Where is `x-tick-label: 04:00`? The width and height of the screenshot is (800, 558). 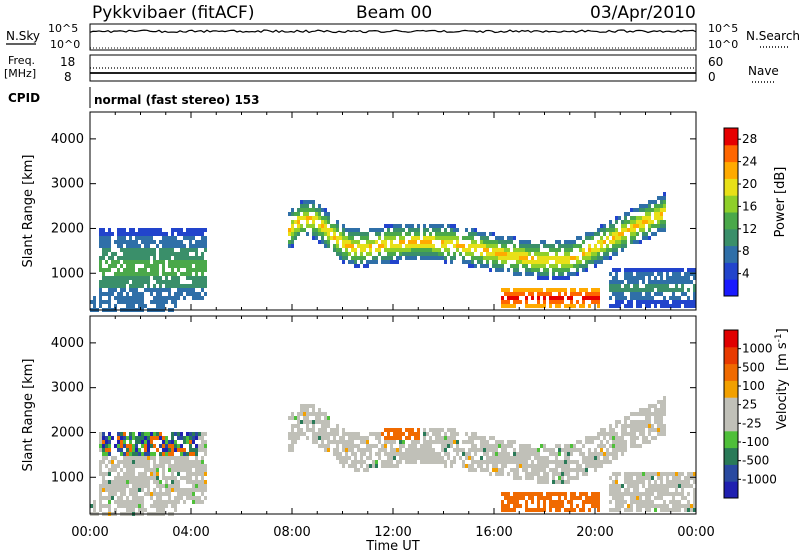
x-tick-label: 04:00 is located at coordinates (190, 532).